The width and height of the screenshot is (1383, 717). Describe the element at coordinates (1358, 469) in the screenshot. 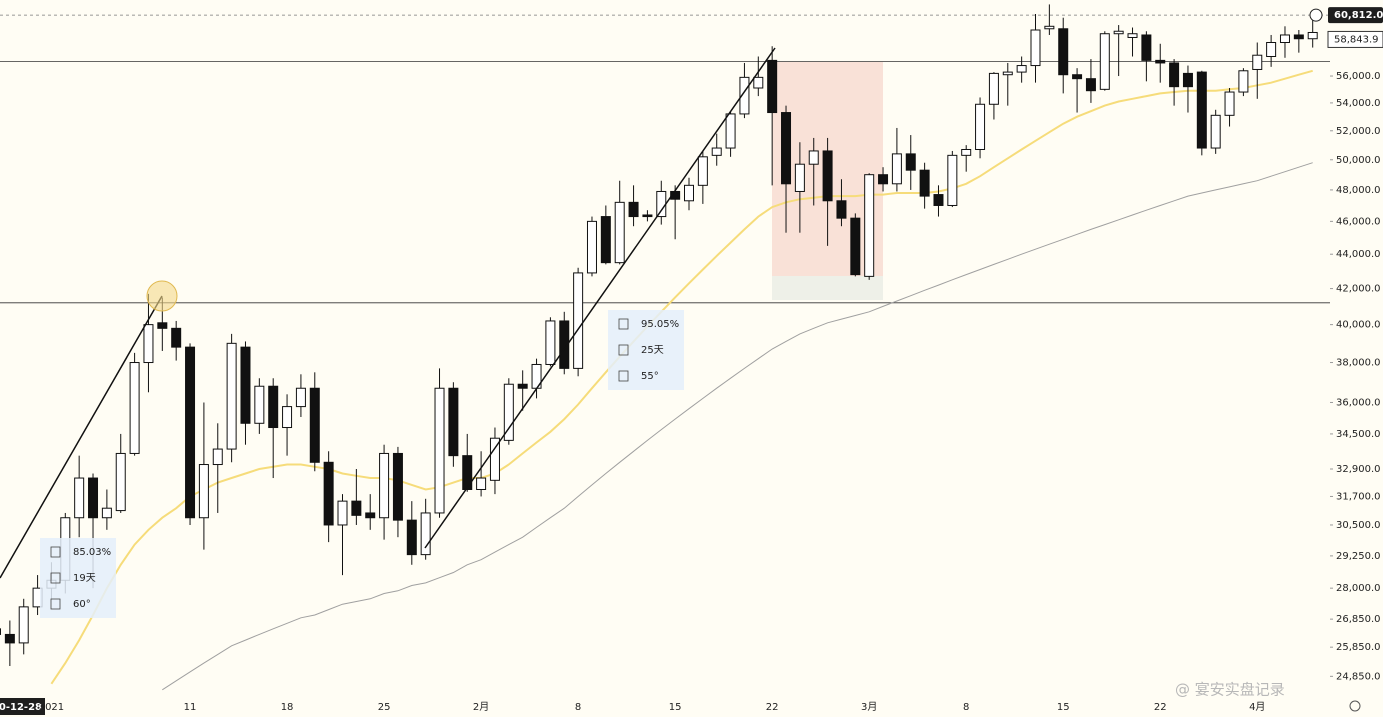

I see `y-tick-label: 32,900.0` at that location.